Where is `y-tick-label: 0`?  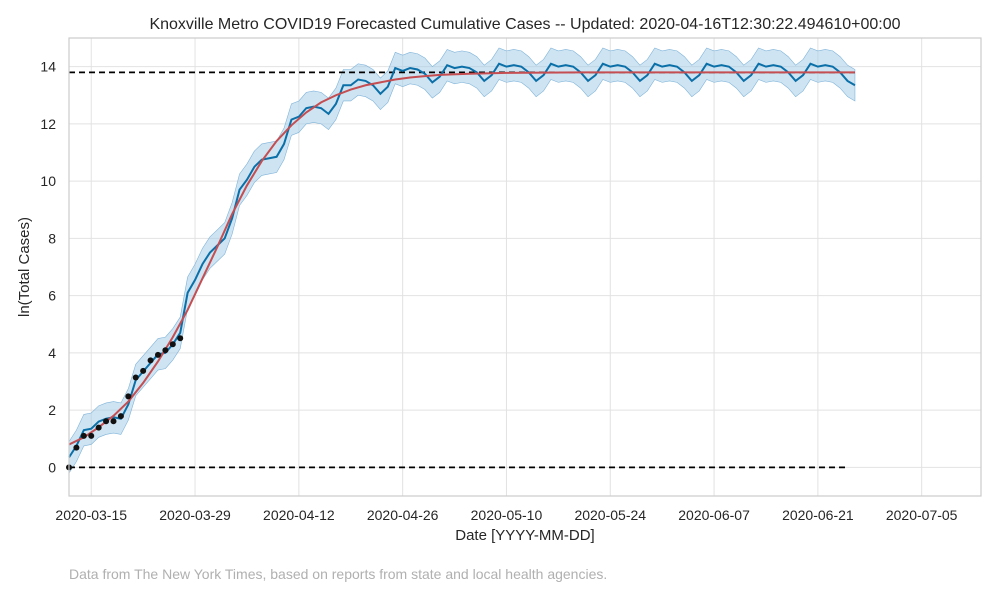
y-tick-label: 0 is located at coordinates (52, 467).